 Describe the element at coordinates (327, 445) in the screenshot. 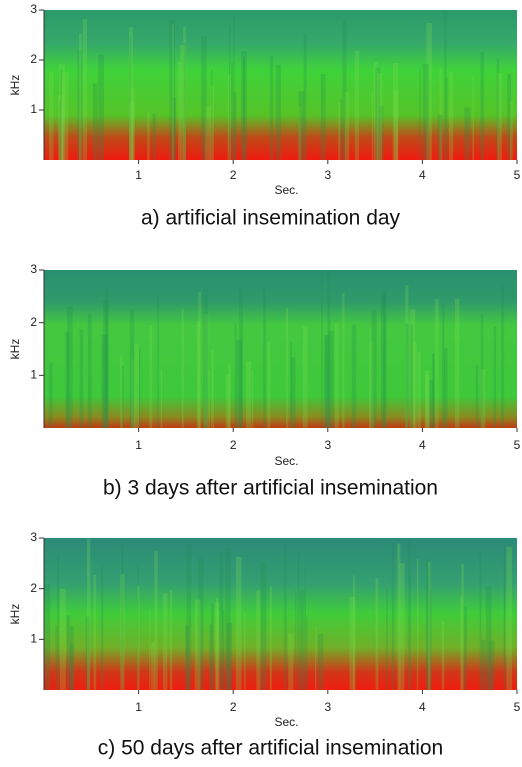

I see `x-tick-label: 3` at that location.